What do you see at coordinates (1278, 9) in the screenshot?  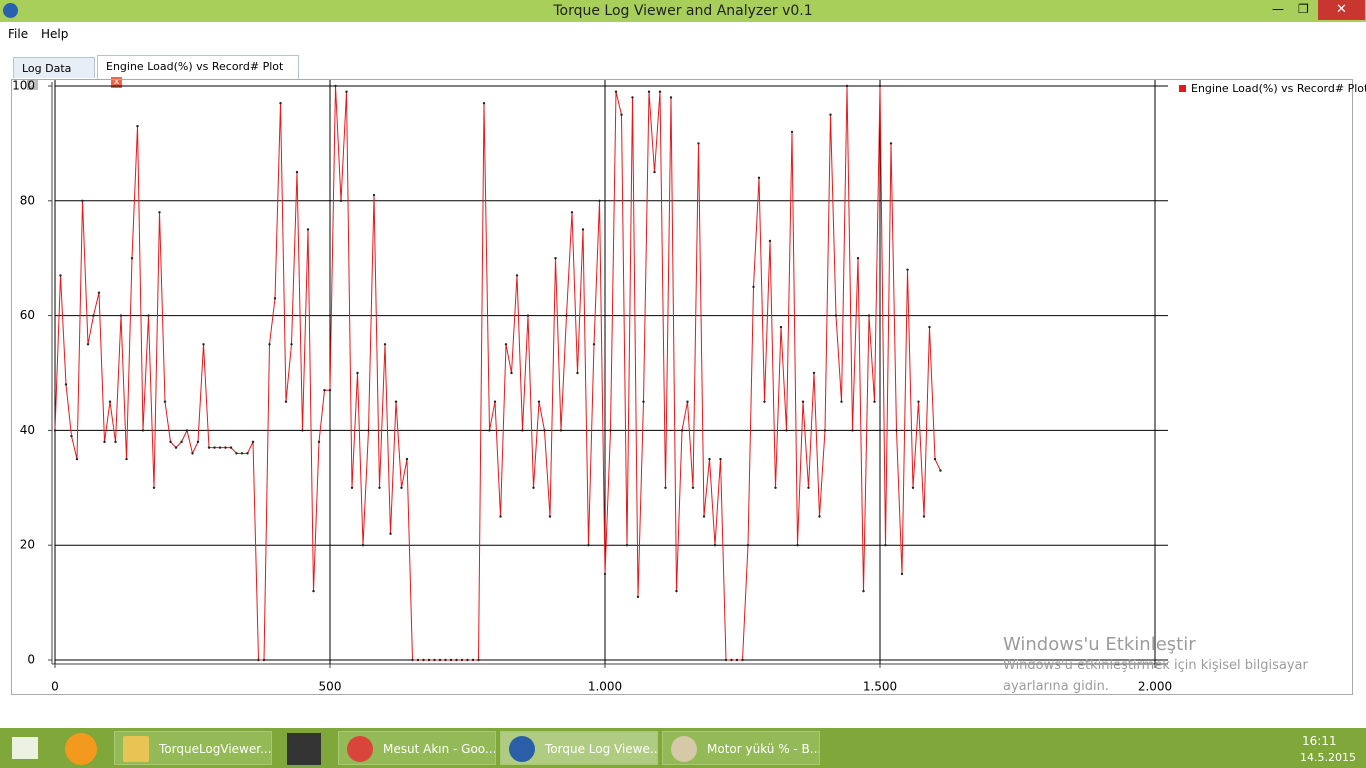 I see `minimize-button: —` at bounding box center [1278, 9].